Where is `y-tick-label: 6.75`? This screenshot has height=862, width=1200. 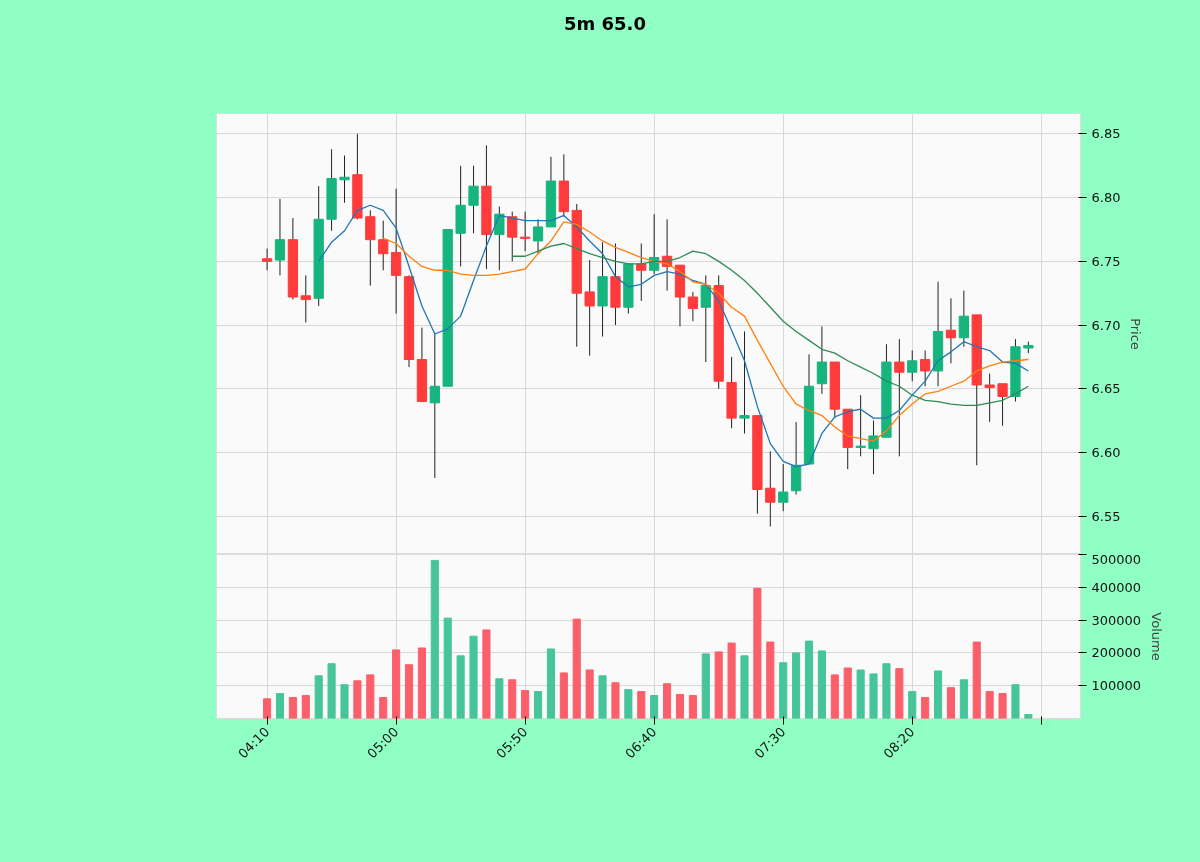 y-tick-label: 6.75 is located at coordinates (1106, 261).